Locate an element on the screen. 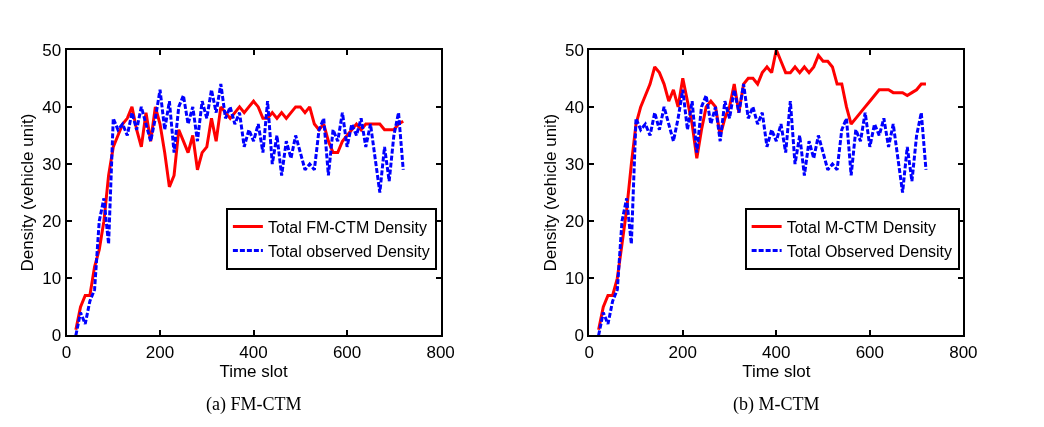 The height and width of the screenshot is (427, 1044). text: (a) FM-CTM is located at coordinates (254, 404).